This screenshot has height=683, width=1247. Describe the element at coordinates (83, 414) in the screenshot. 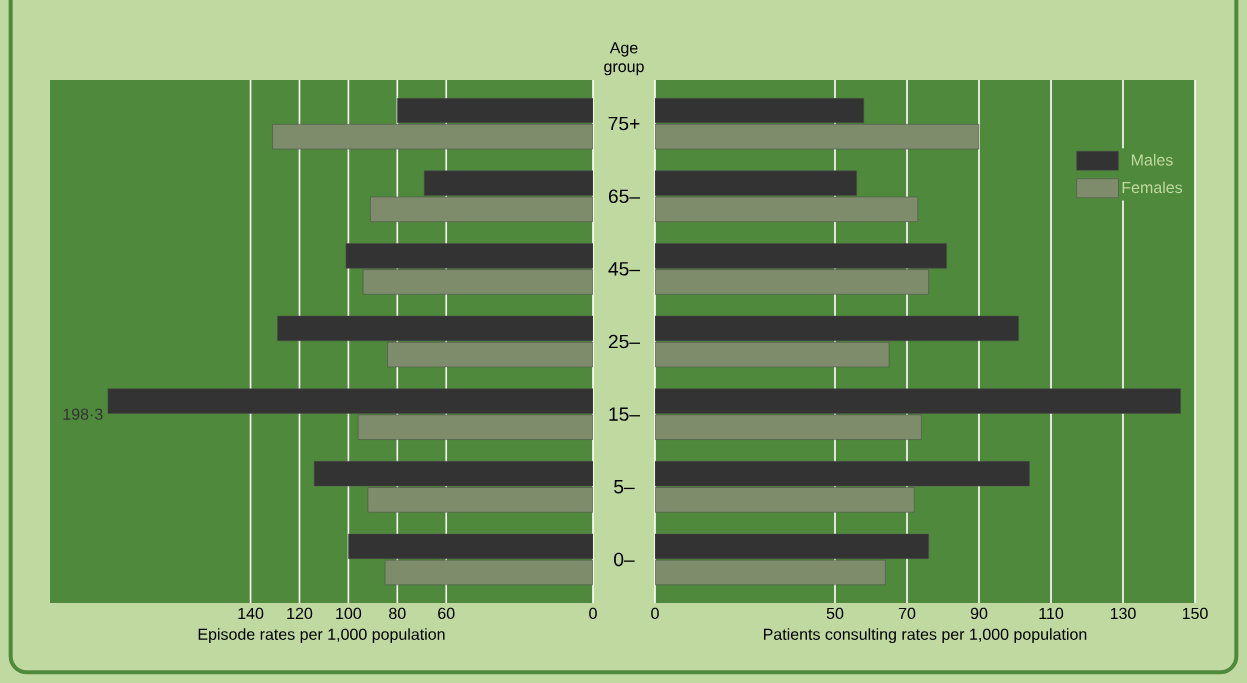

I see `data-label: 198·3` at that location.